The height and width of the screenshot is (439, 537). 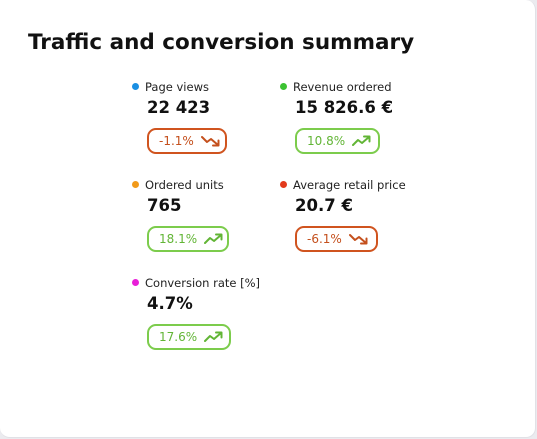 I want to click on metric-change: 10.8%, so click(x=326, y=141).